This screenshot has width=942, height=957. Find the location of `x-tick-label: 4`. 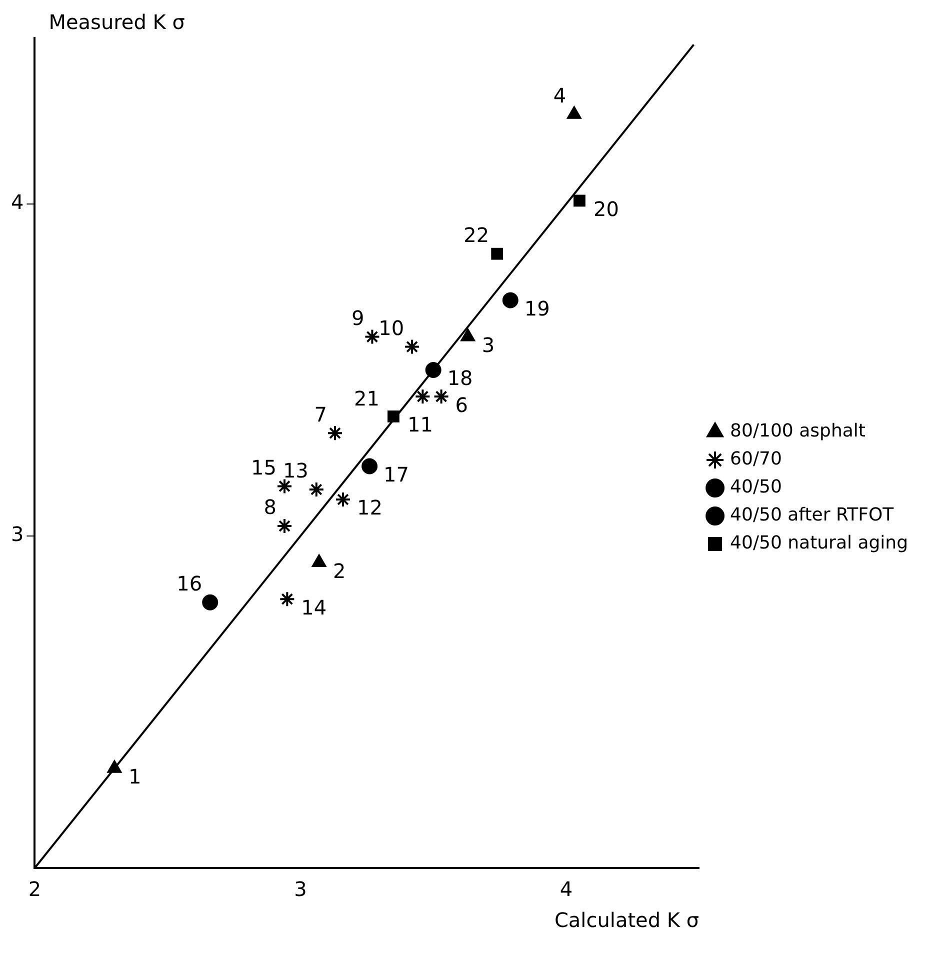

x-tick-label: 4 is located at coordinates (566, 889).